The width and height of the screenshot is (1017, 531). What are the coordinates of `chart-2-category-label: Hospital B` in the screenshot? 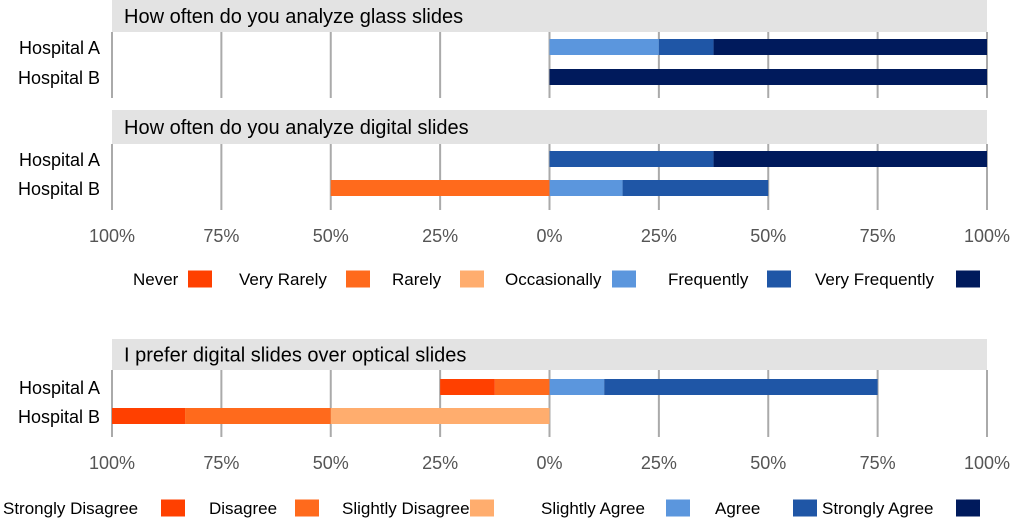 It's located at (59, 189).